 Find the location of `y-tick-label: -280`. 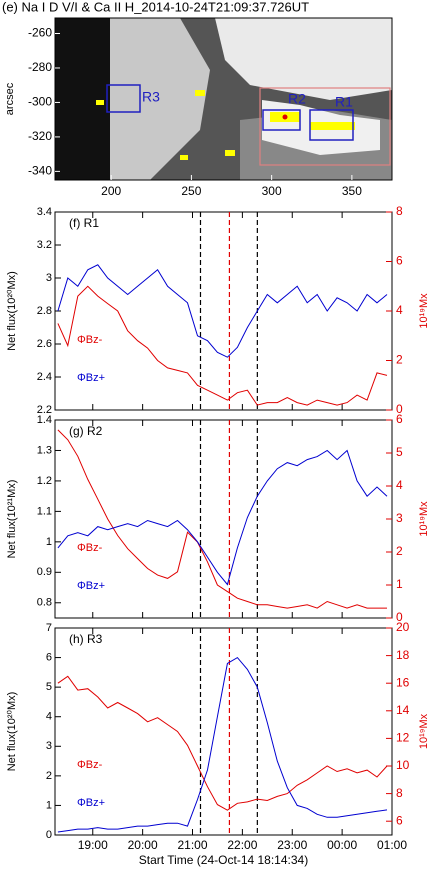

y-tick-label: -280 is located at coordinates (40, 67).